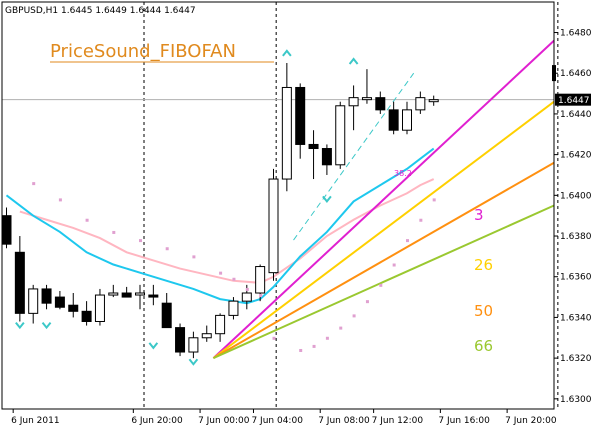 The height and width of the screenshot is (431, 591). What do you see at coordinates (143, 51) in the screenshot?
I see `indicator-label: PriceSound_FIBOFAN` at bounding box center [143, 51].